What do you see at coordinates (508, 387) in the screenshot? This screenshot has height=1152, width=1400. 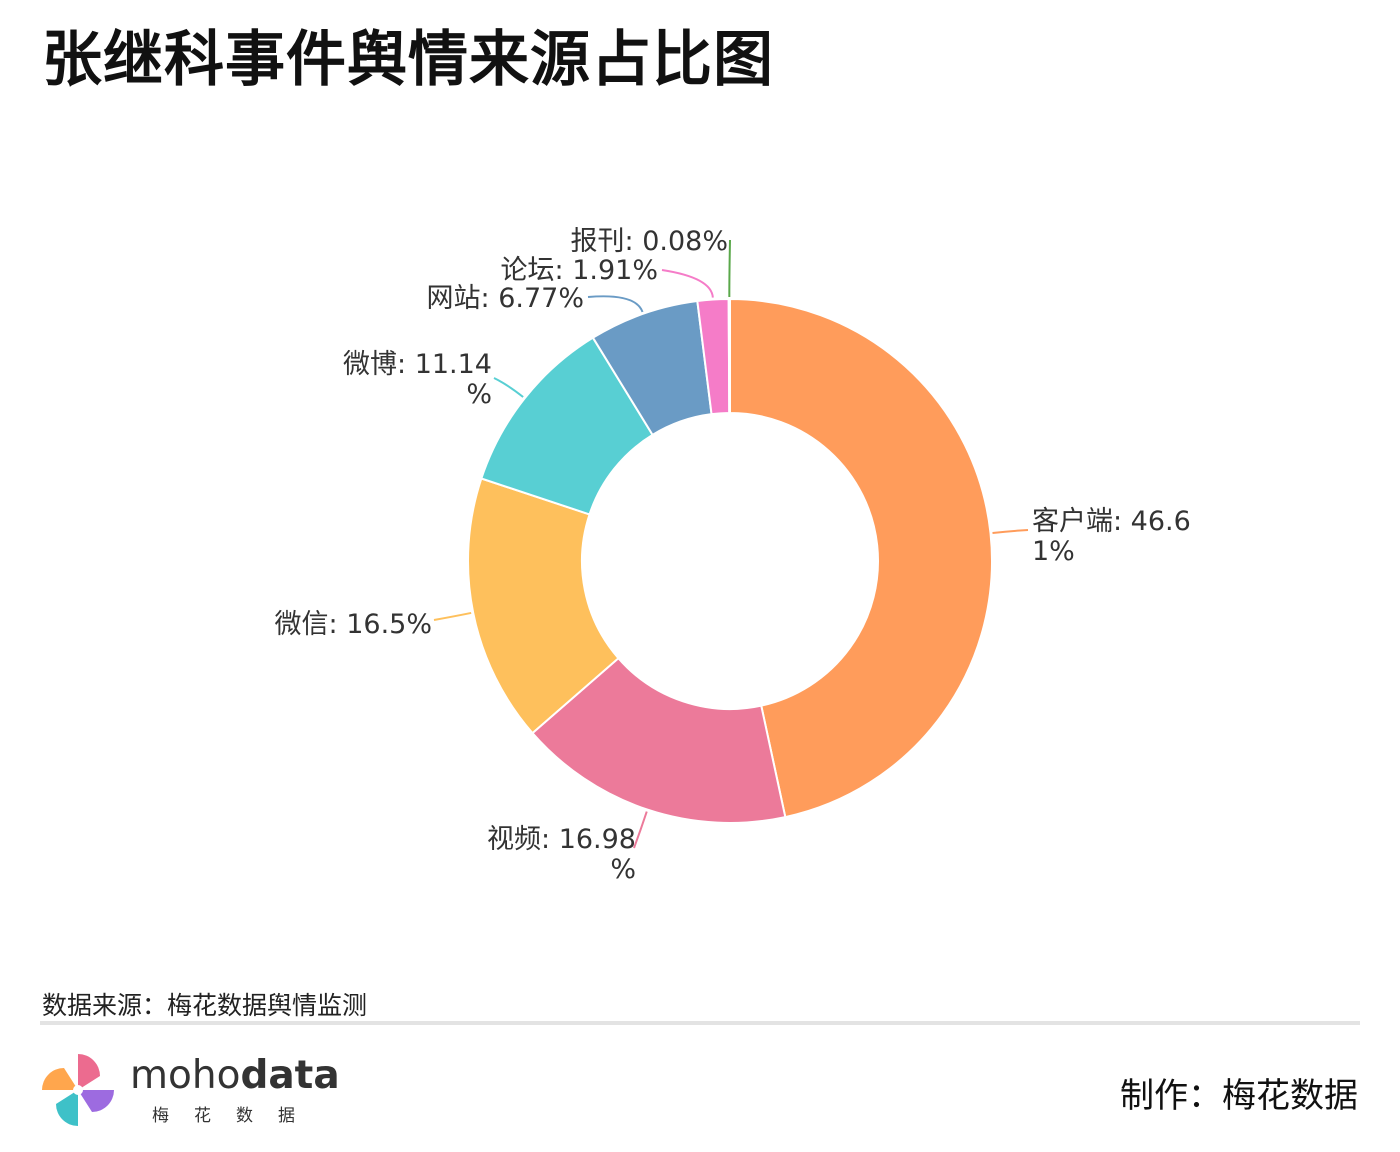 I see `leader-line-微博` at bounding box center [508, 387].